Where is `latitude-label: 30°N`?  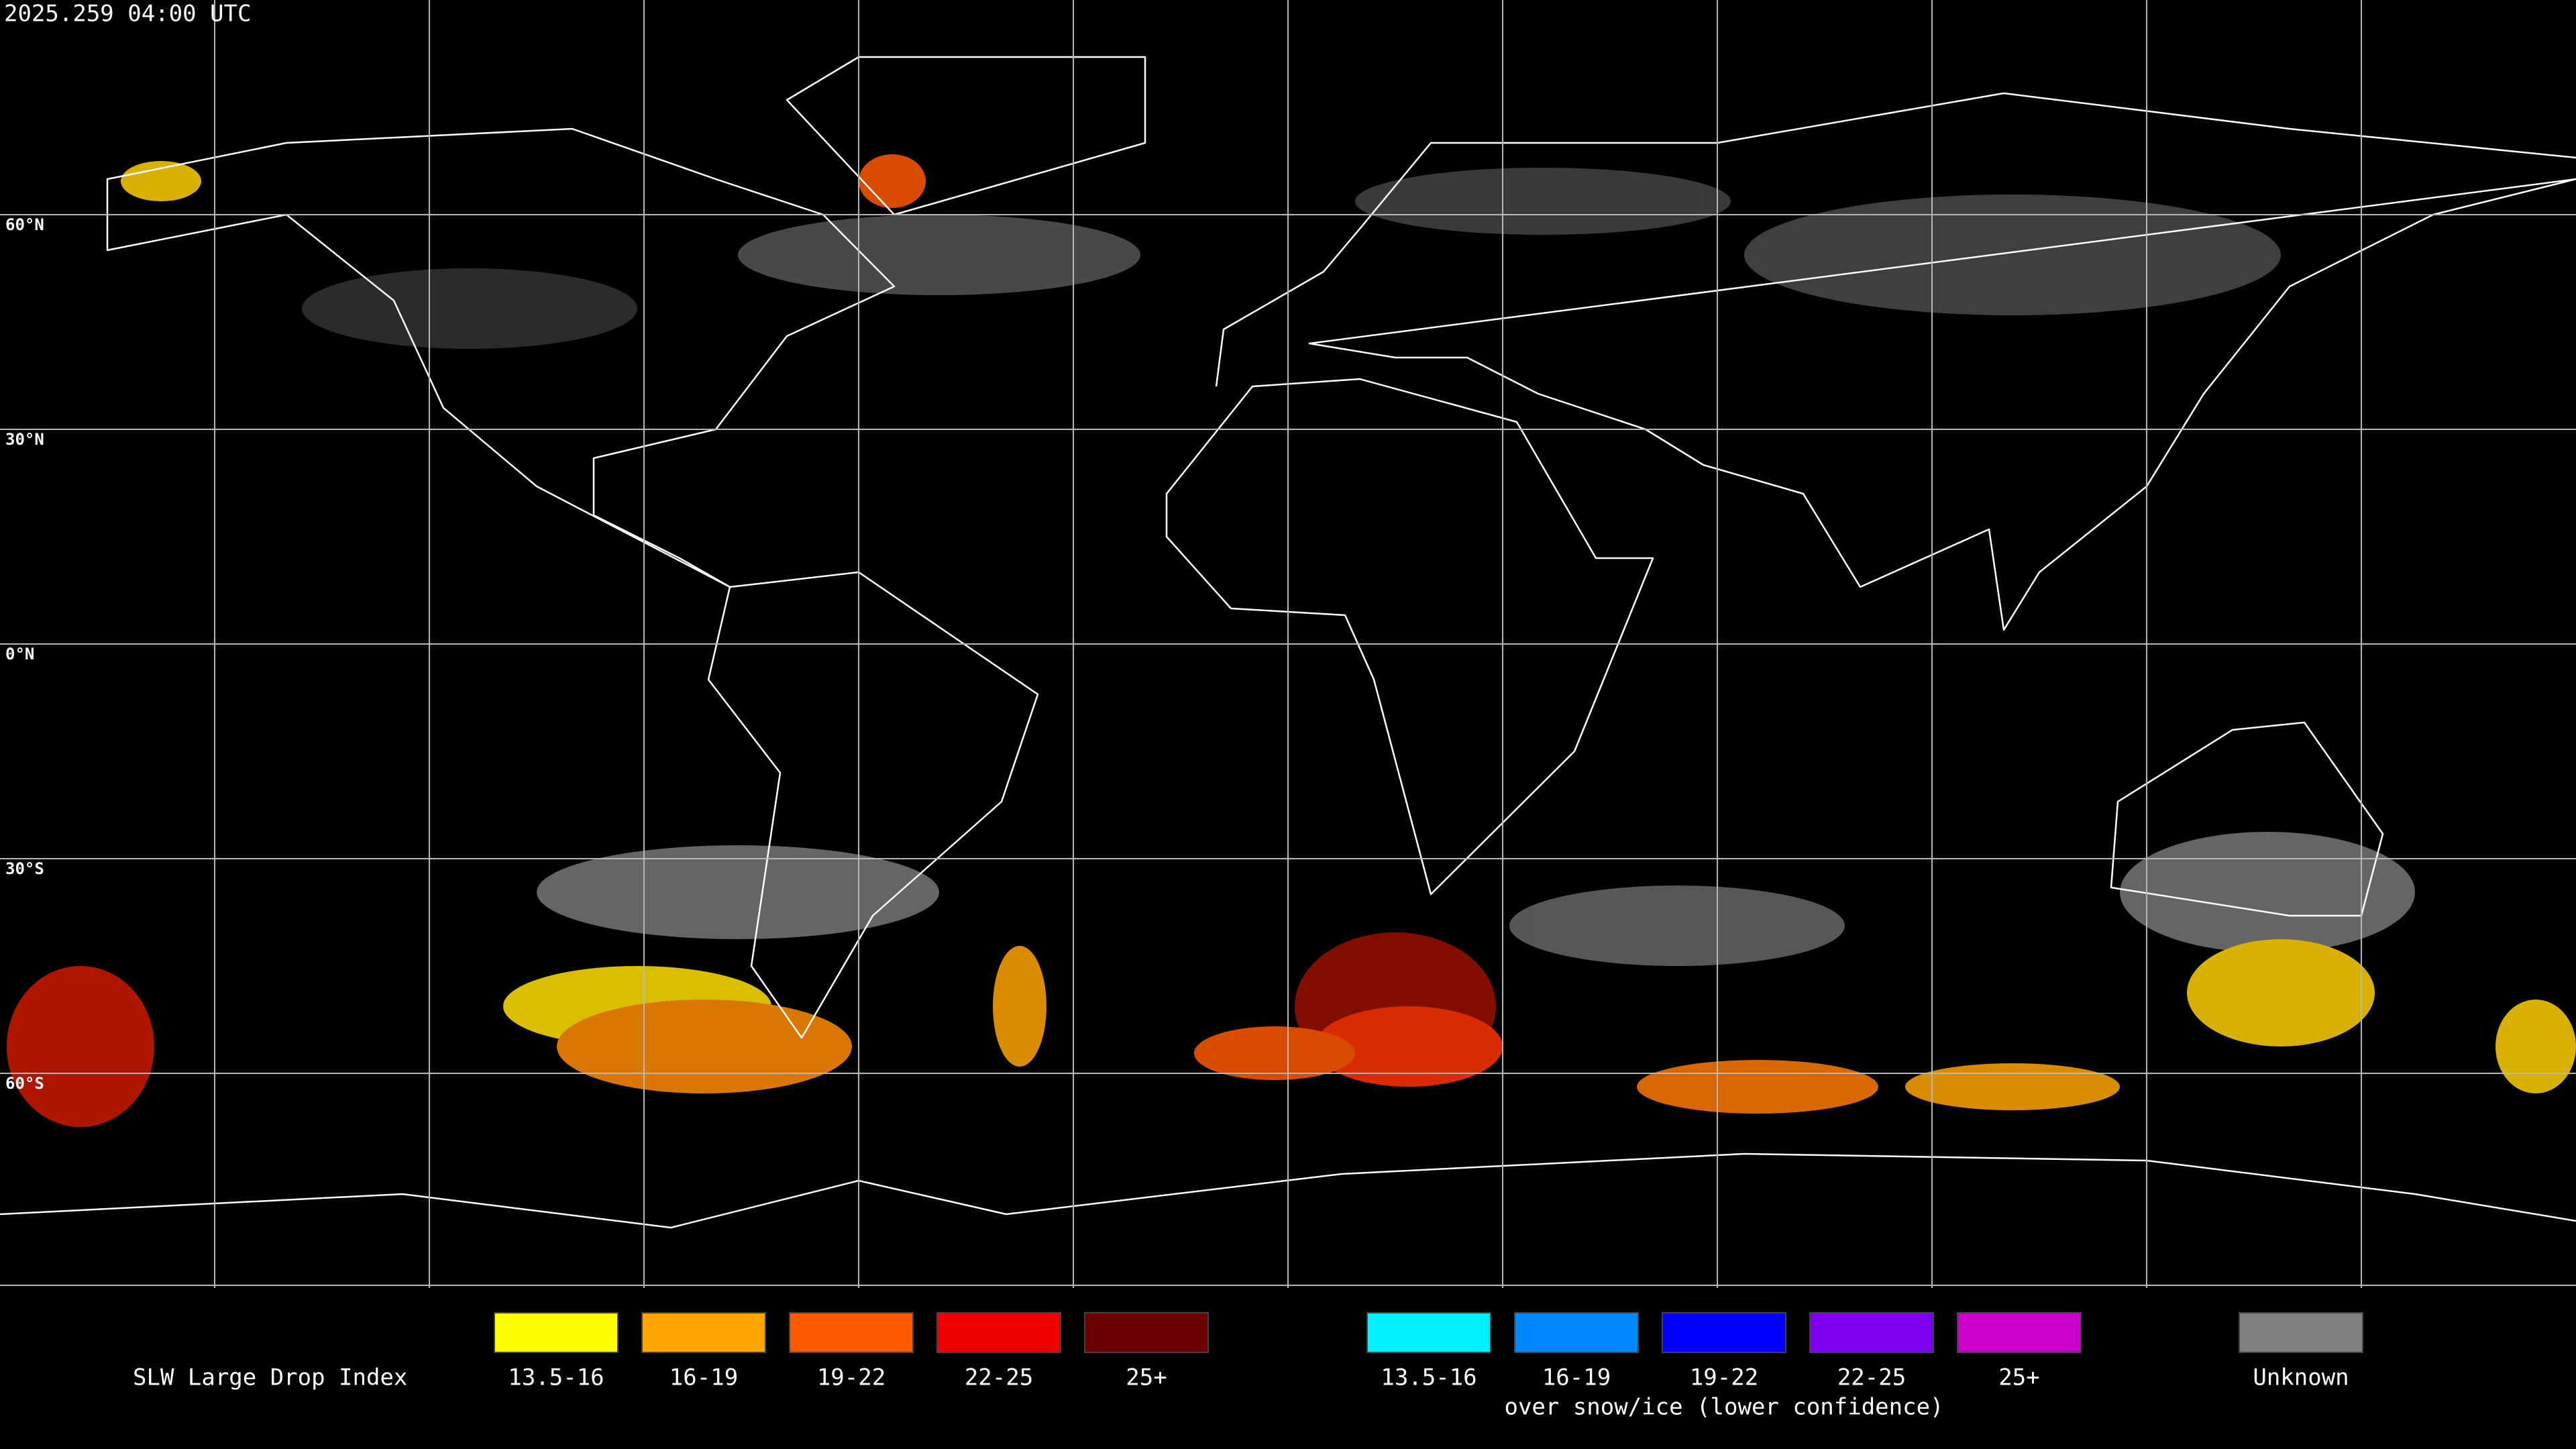 latitude-label: 30°N is located at coordinates (24, 439).